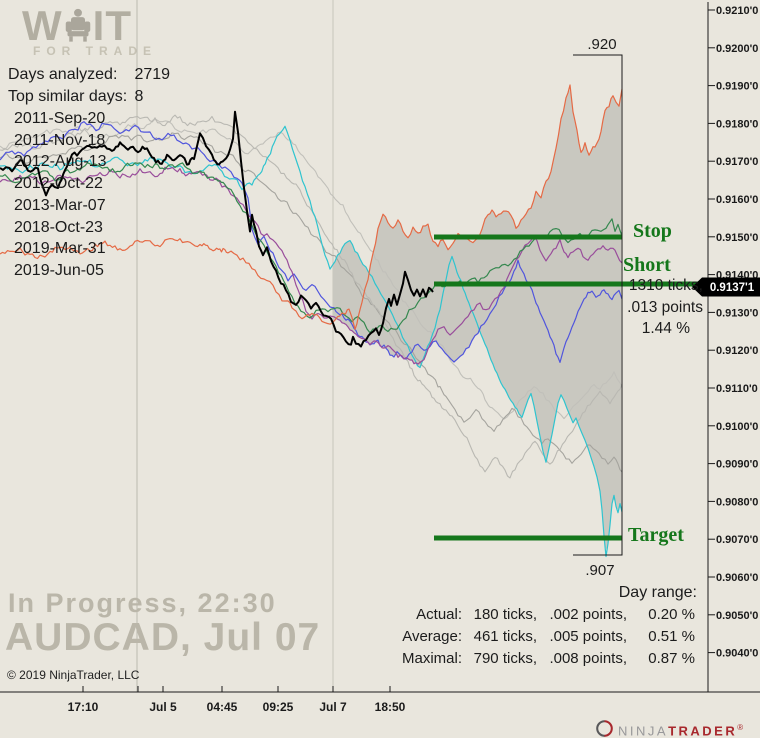 The image size is (760, 738). I want to click on day-range-points: .002 points,, so click(588, 614).